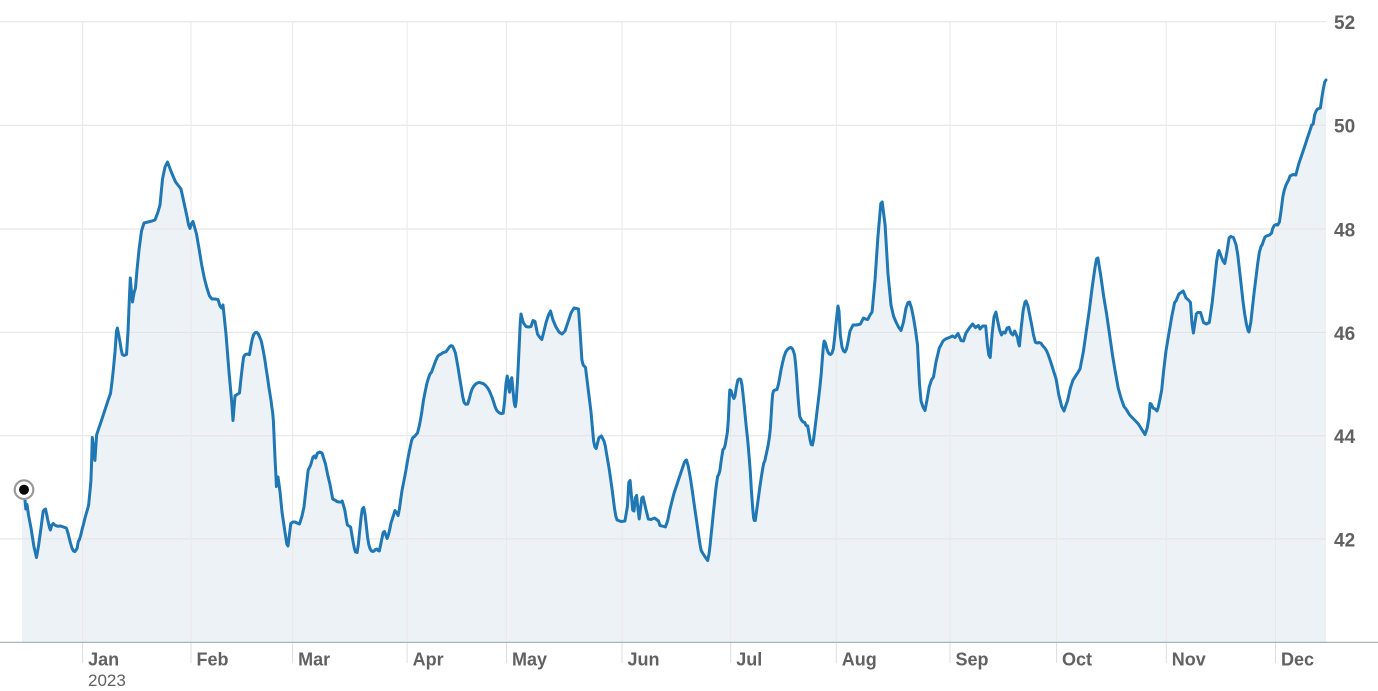 The width and height of the screenshot is (1378, 691). Describe the element at coordinates (1189, 659) in the screenshot. I see `svg-text: Nov` at that location.